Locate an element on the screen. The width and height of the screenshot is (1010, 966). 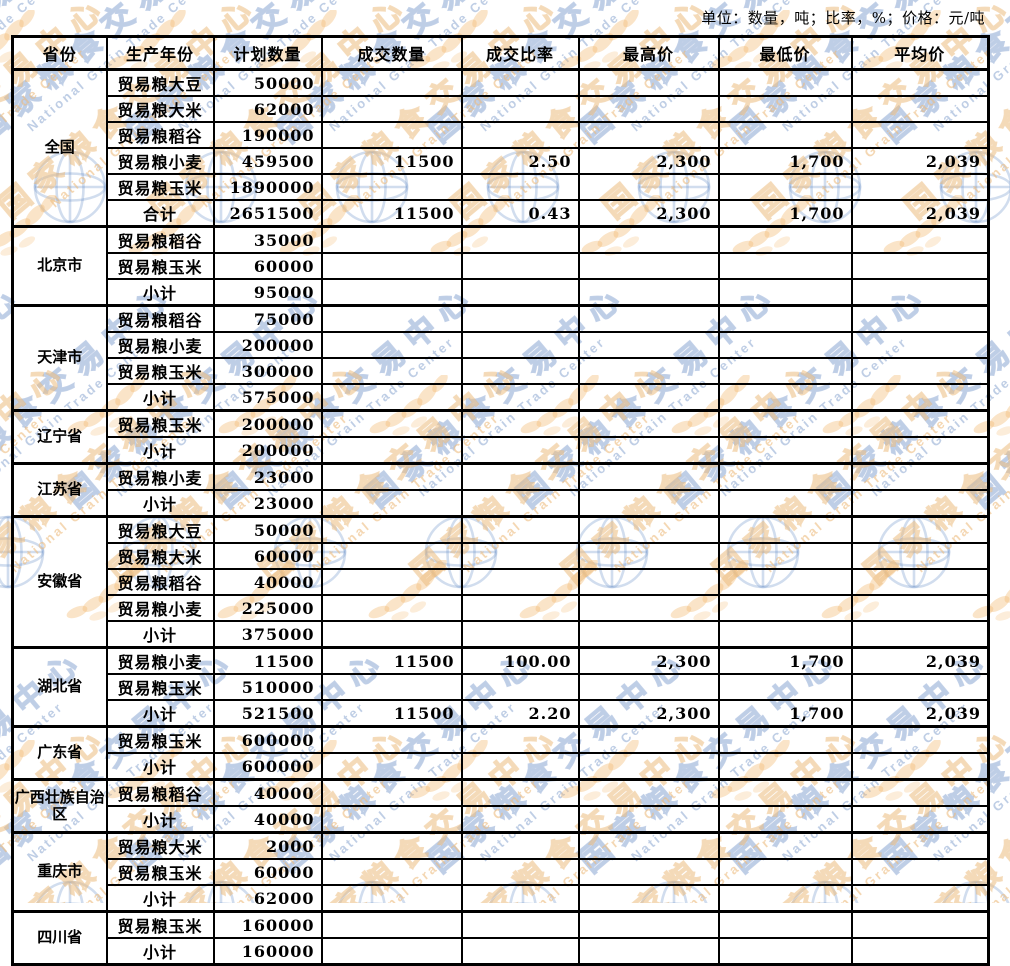
province-cell: 湖北省 is located at coordinates (60, 687).